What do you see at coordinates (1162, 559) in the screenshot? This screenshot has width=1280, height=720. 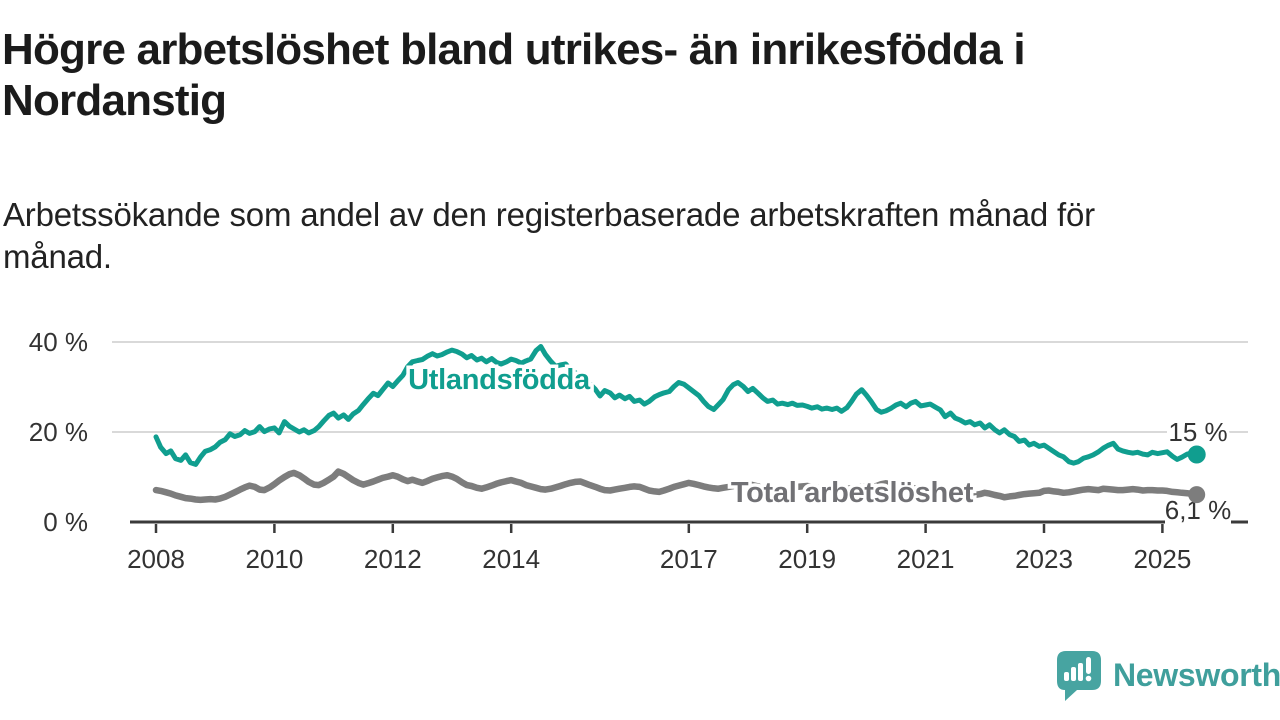 I see `x-tick-label: 2025` at bounding box center [1162, 559].